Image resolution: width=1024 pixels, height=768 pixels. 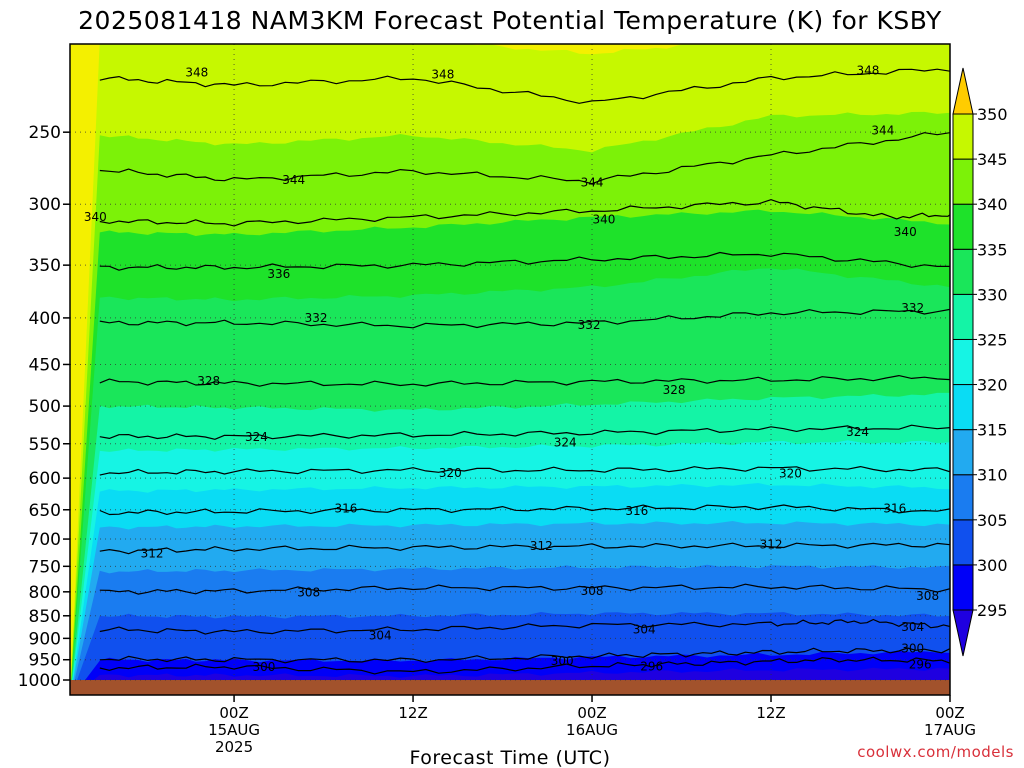 I want to click on contour-label: 308, so click(x=927, y=596).